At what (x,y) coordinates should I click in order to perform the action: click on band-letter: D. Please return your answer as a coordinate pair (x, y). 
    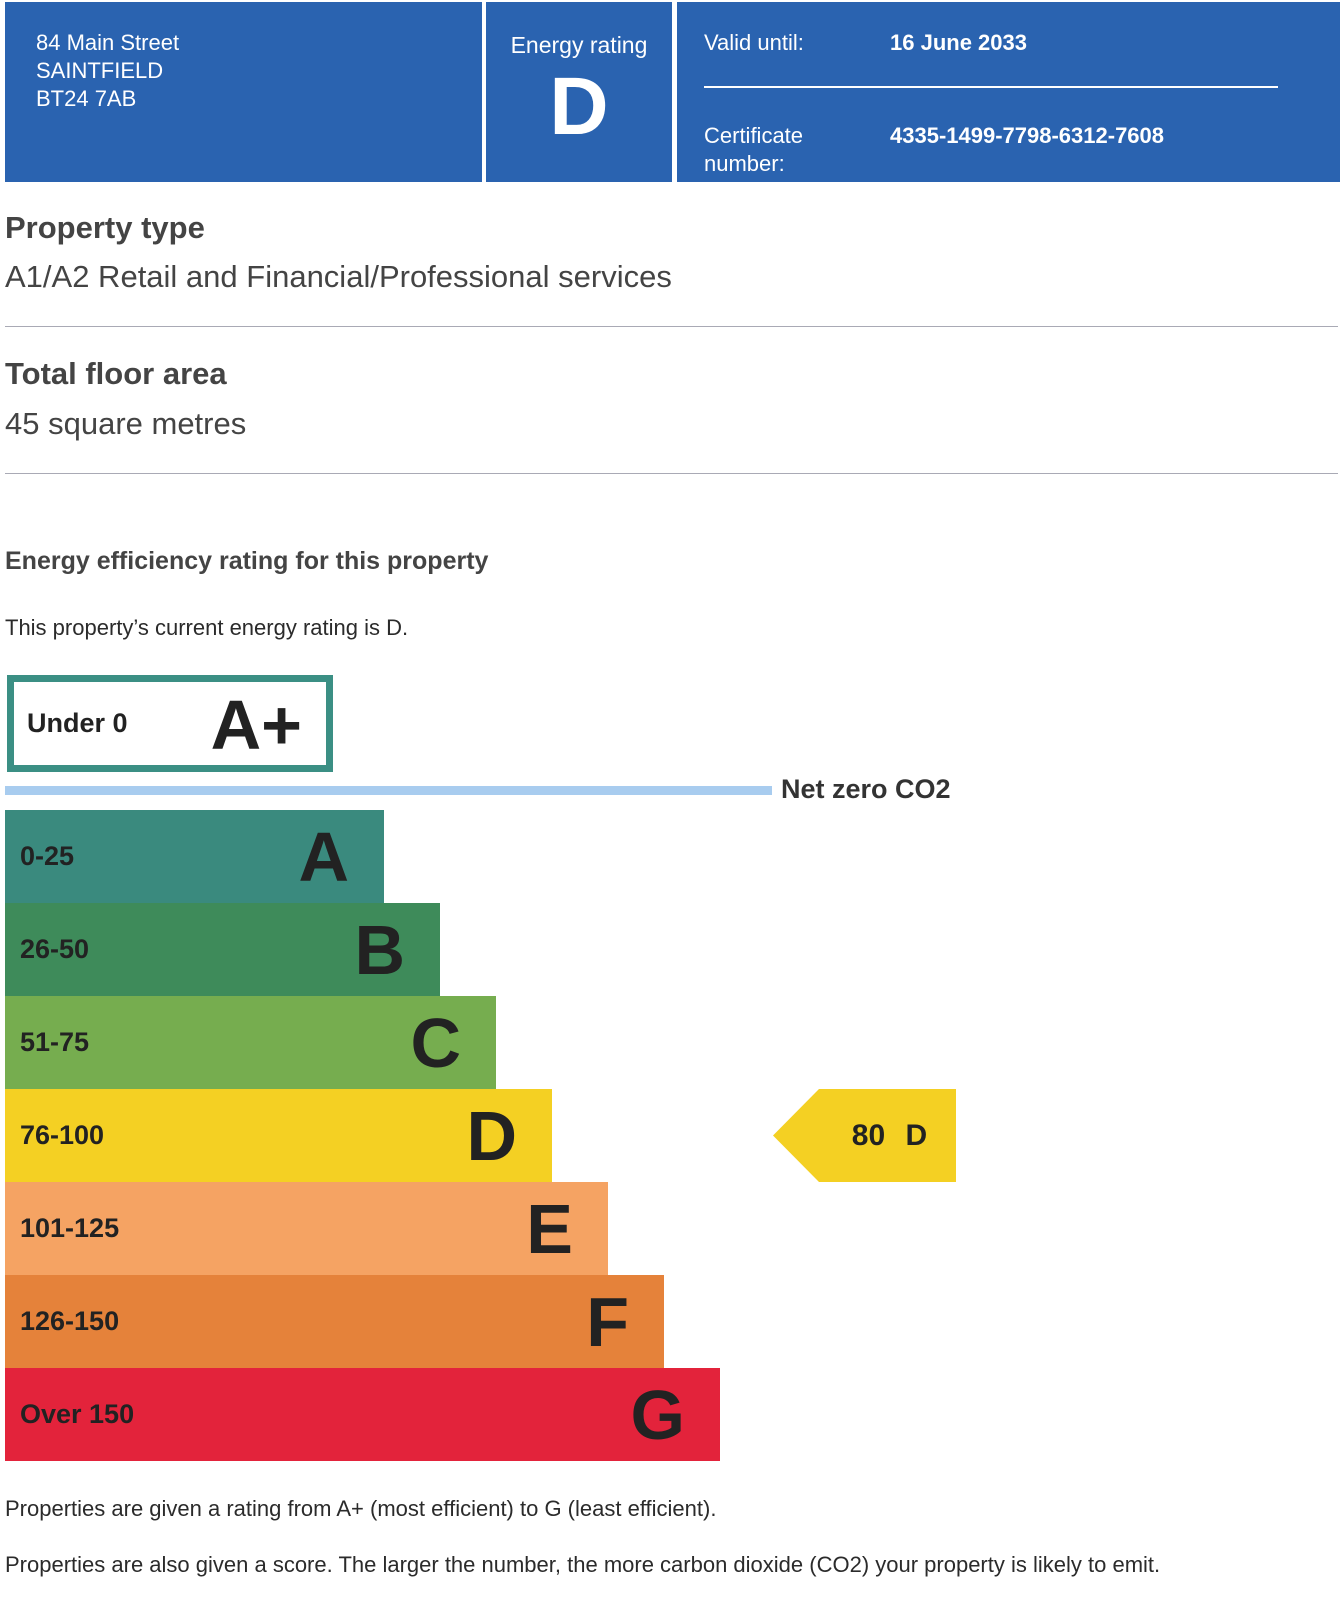
    Looking at the image, I should click on (491, 1136).